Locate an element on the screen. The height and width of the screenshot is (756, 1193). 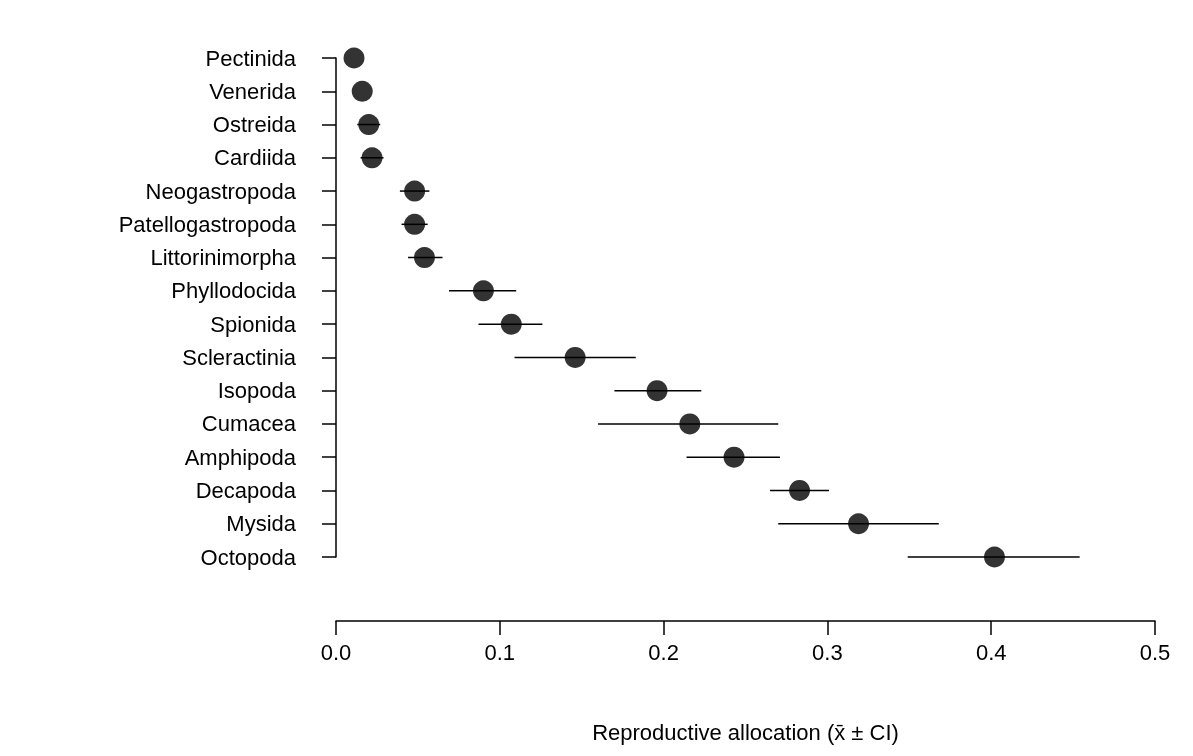
y-tick-label: Amphipoda is located at coordinates (240, 457).